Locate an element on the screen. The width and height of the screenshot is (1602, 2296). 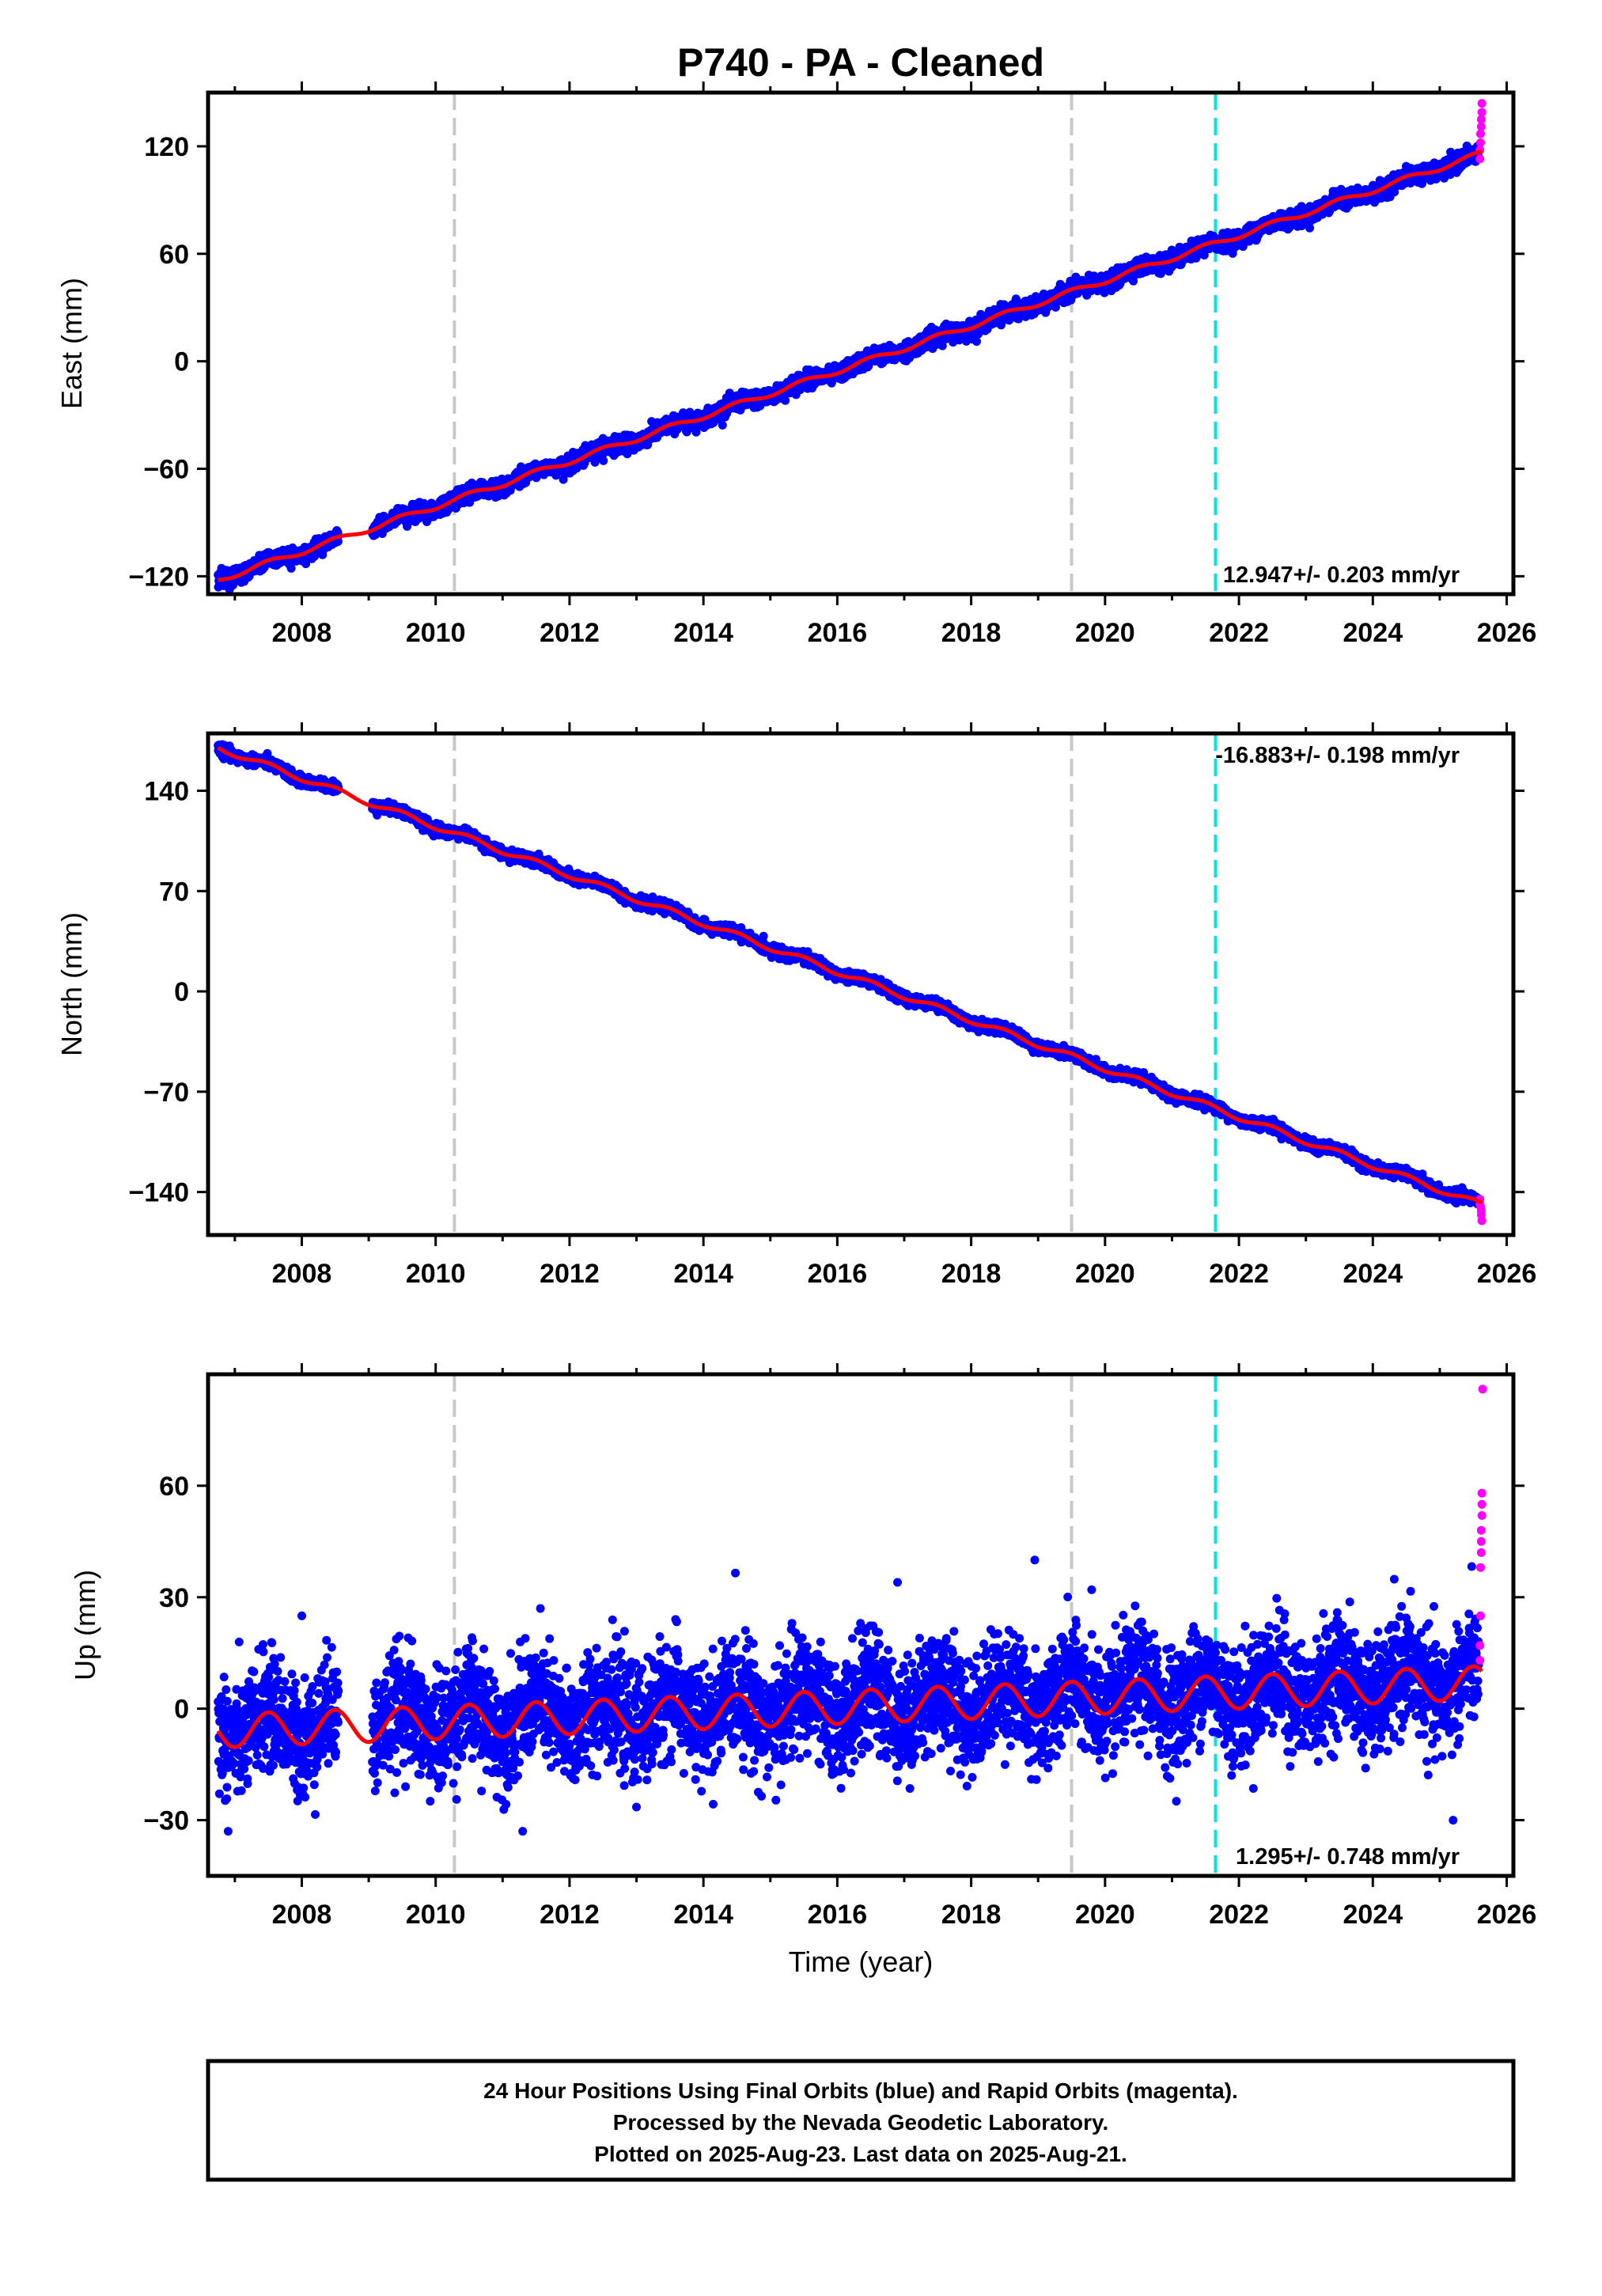
figure-title: P740 - PA - Cleaned is located at coordinates (860, 63).